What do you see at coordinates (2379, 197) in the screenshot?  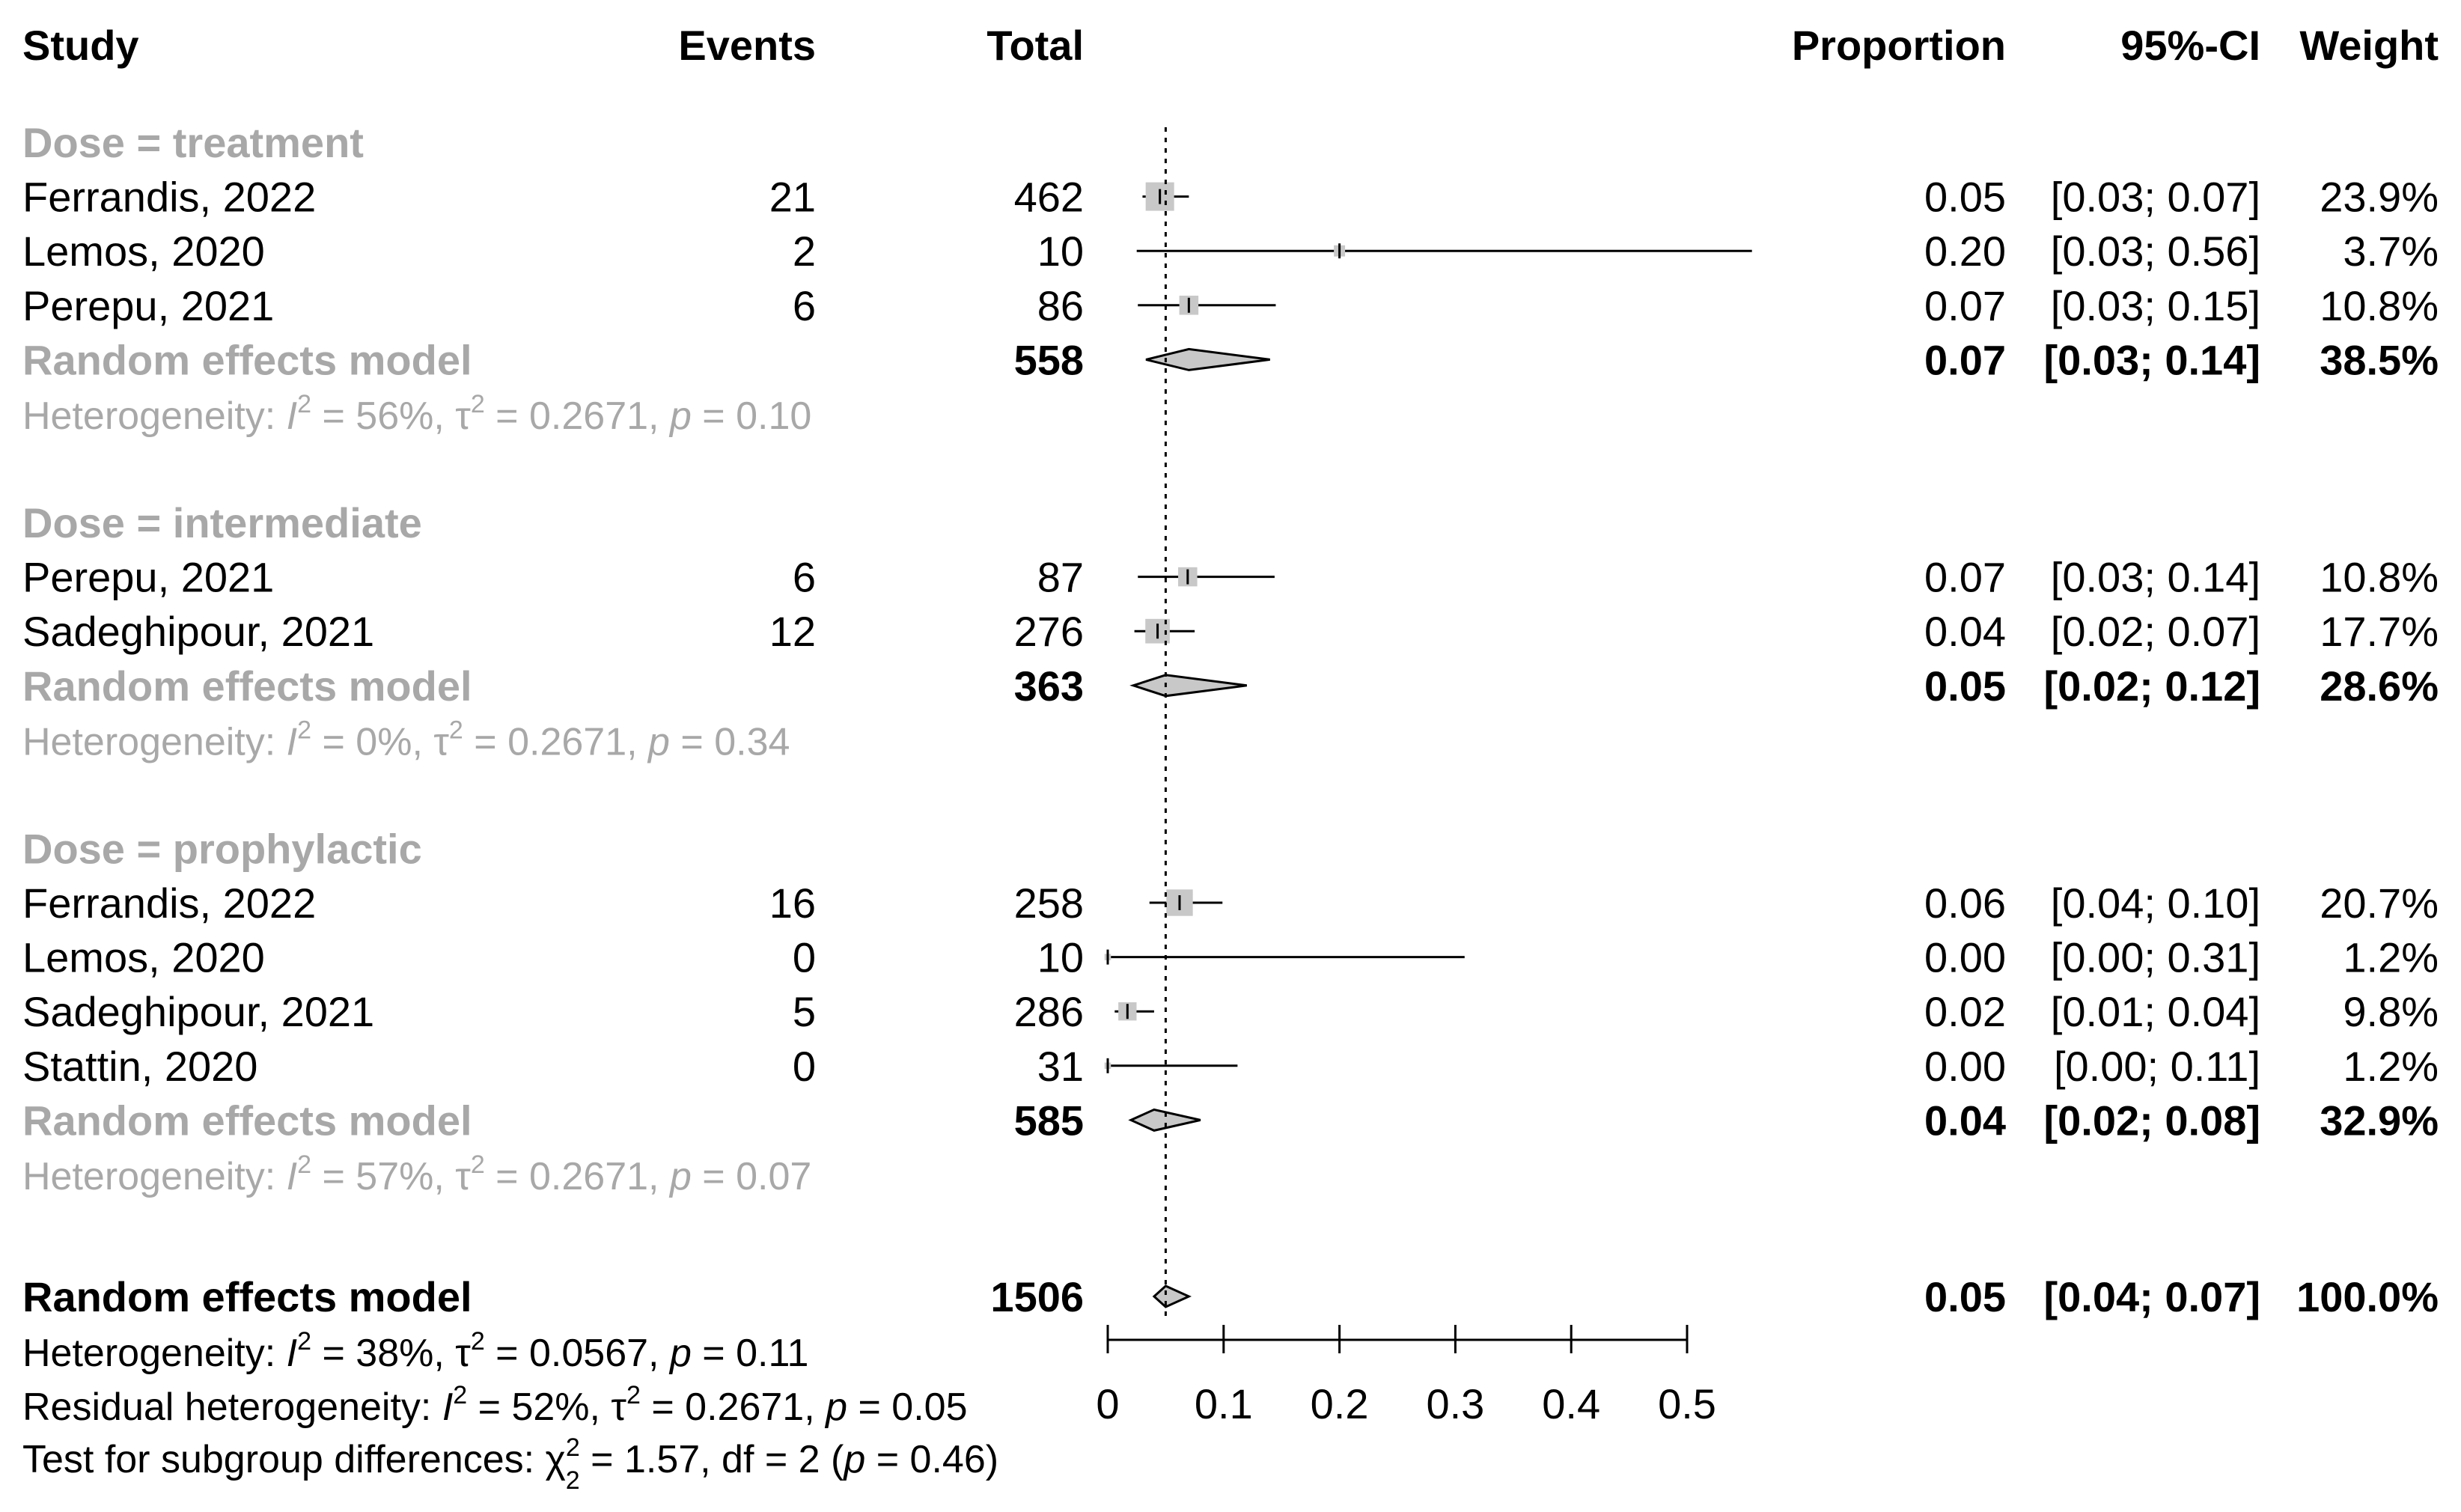 I see `study-weight: 23.9%` at bounding box center [2379, 197].